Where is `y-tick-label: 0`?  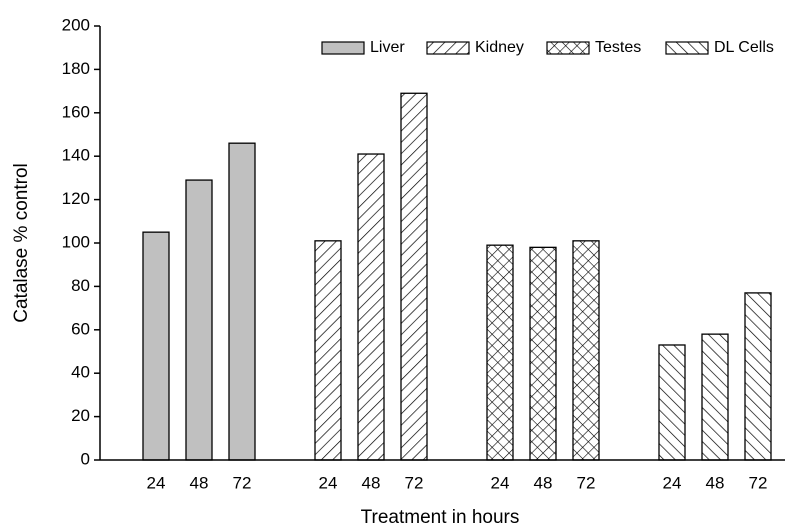 y-tick-label: 0 is located at coordinates (85, 458).